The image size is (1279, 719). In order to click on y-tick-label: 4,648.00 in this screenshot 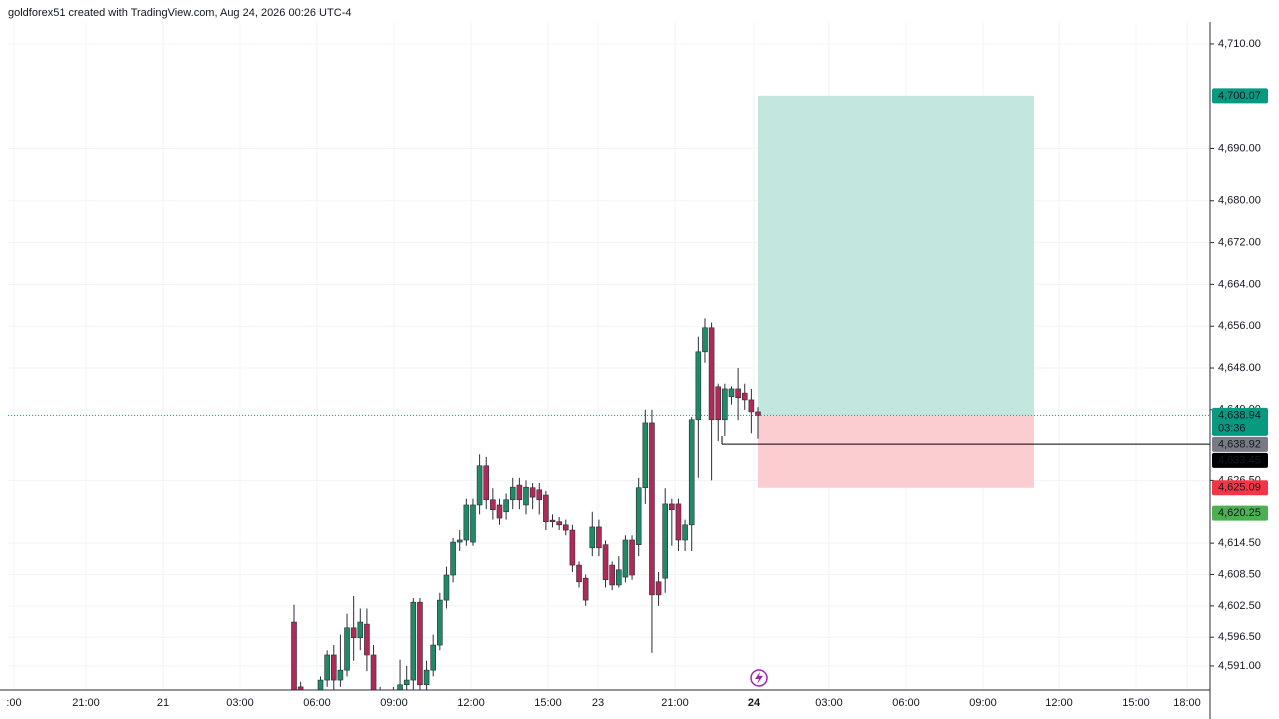, I will do `click(1239, 368)`.